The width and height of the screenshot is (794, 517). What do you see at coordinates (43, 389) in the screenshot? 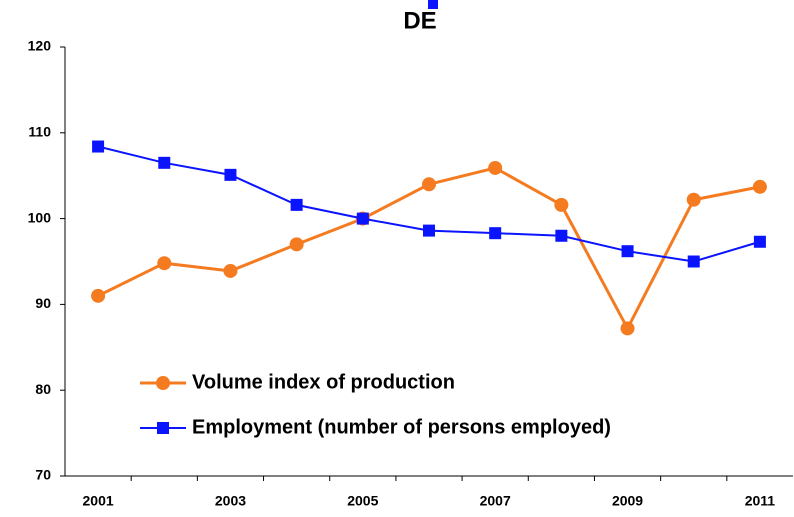
I see `y-tick-label: 80` at bounding box center [43, 389].